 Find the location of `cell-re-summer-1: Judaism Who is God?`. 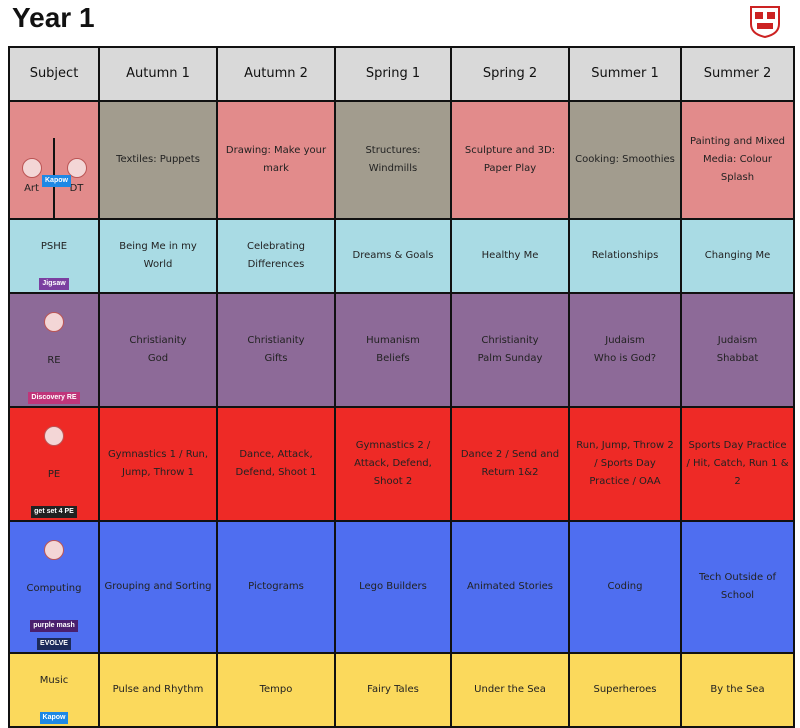

cell-re-summer-1: Judaism Who is God? is located at coordinates (625, 350).